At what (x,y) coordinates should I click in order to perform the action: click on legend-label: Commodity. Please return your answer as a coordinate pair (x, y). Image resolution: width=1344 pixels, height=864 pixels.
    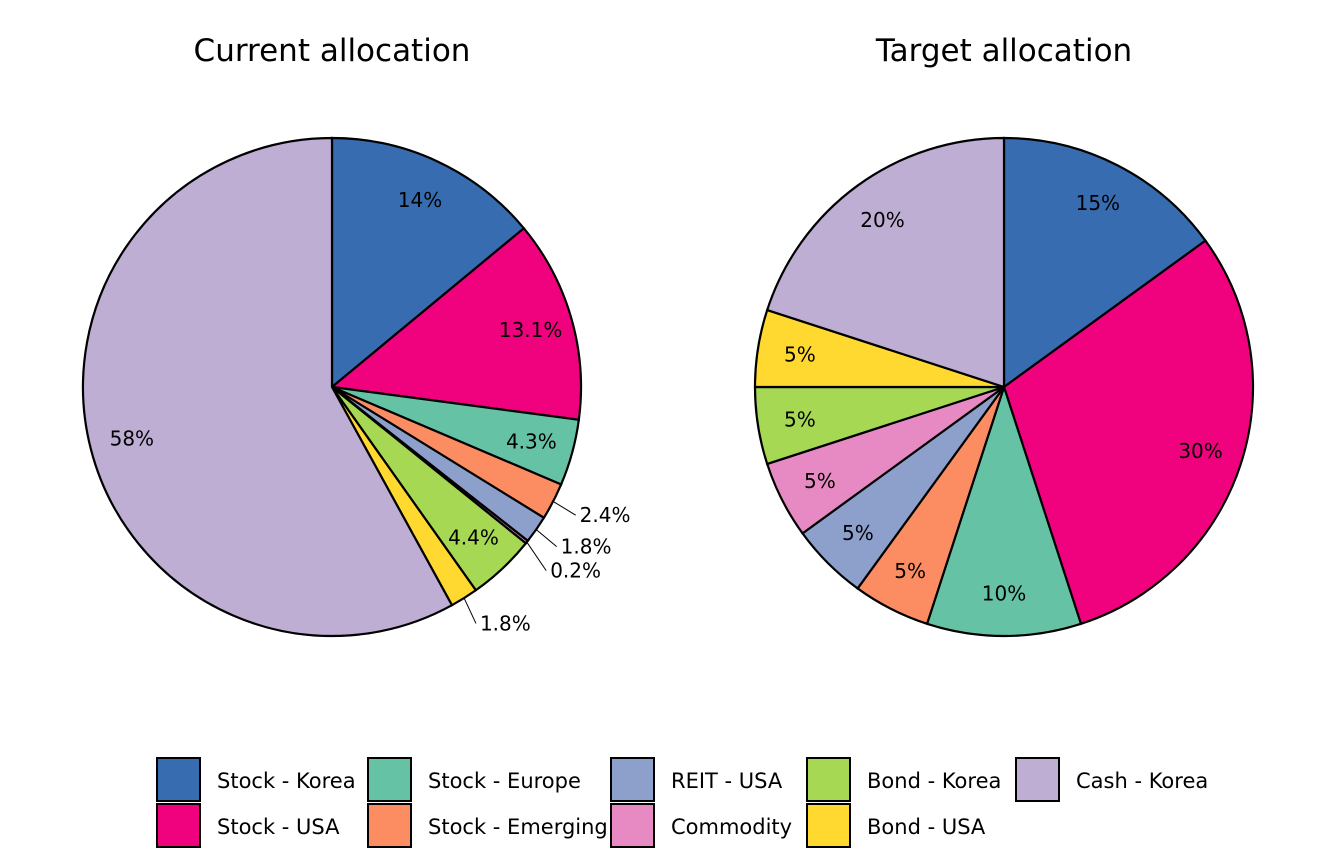
    Looking at the image, I should click on (731, 827).